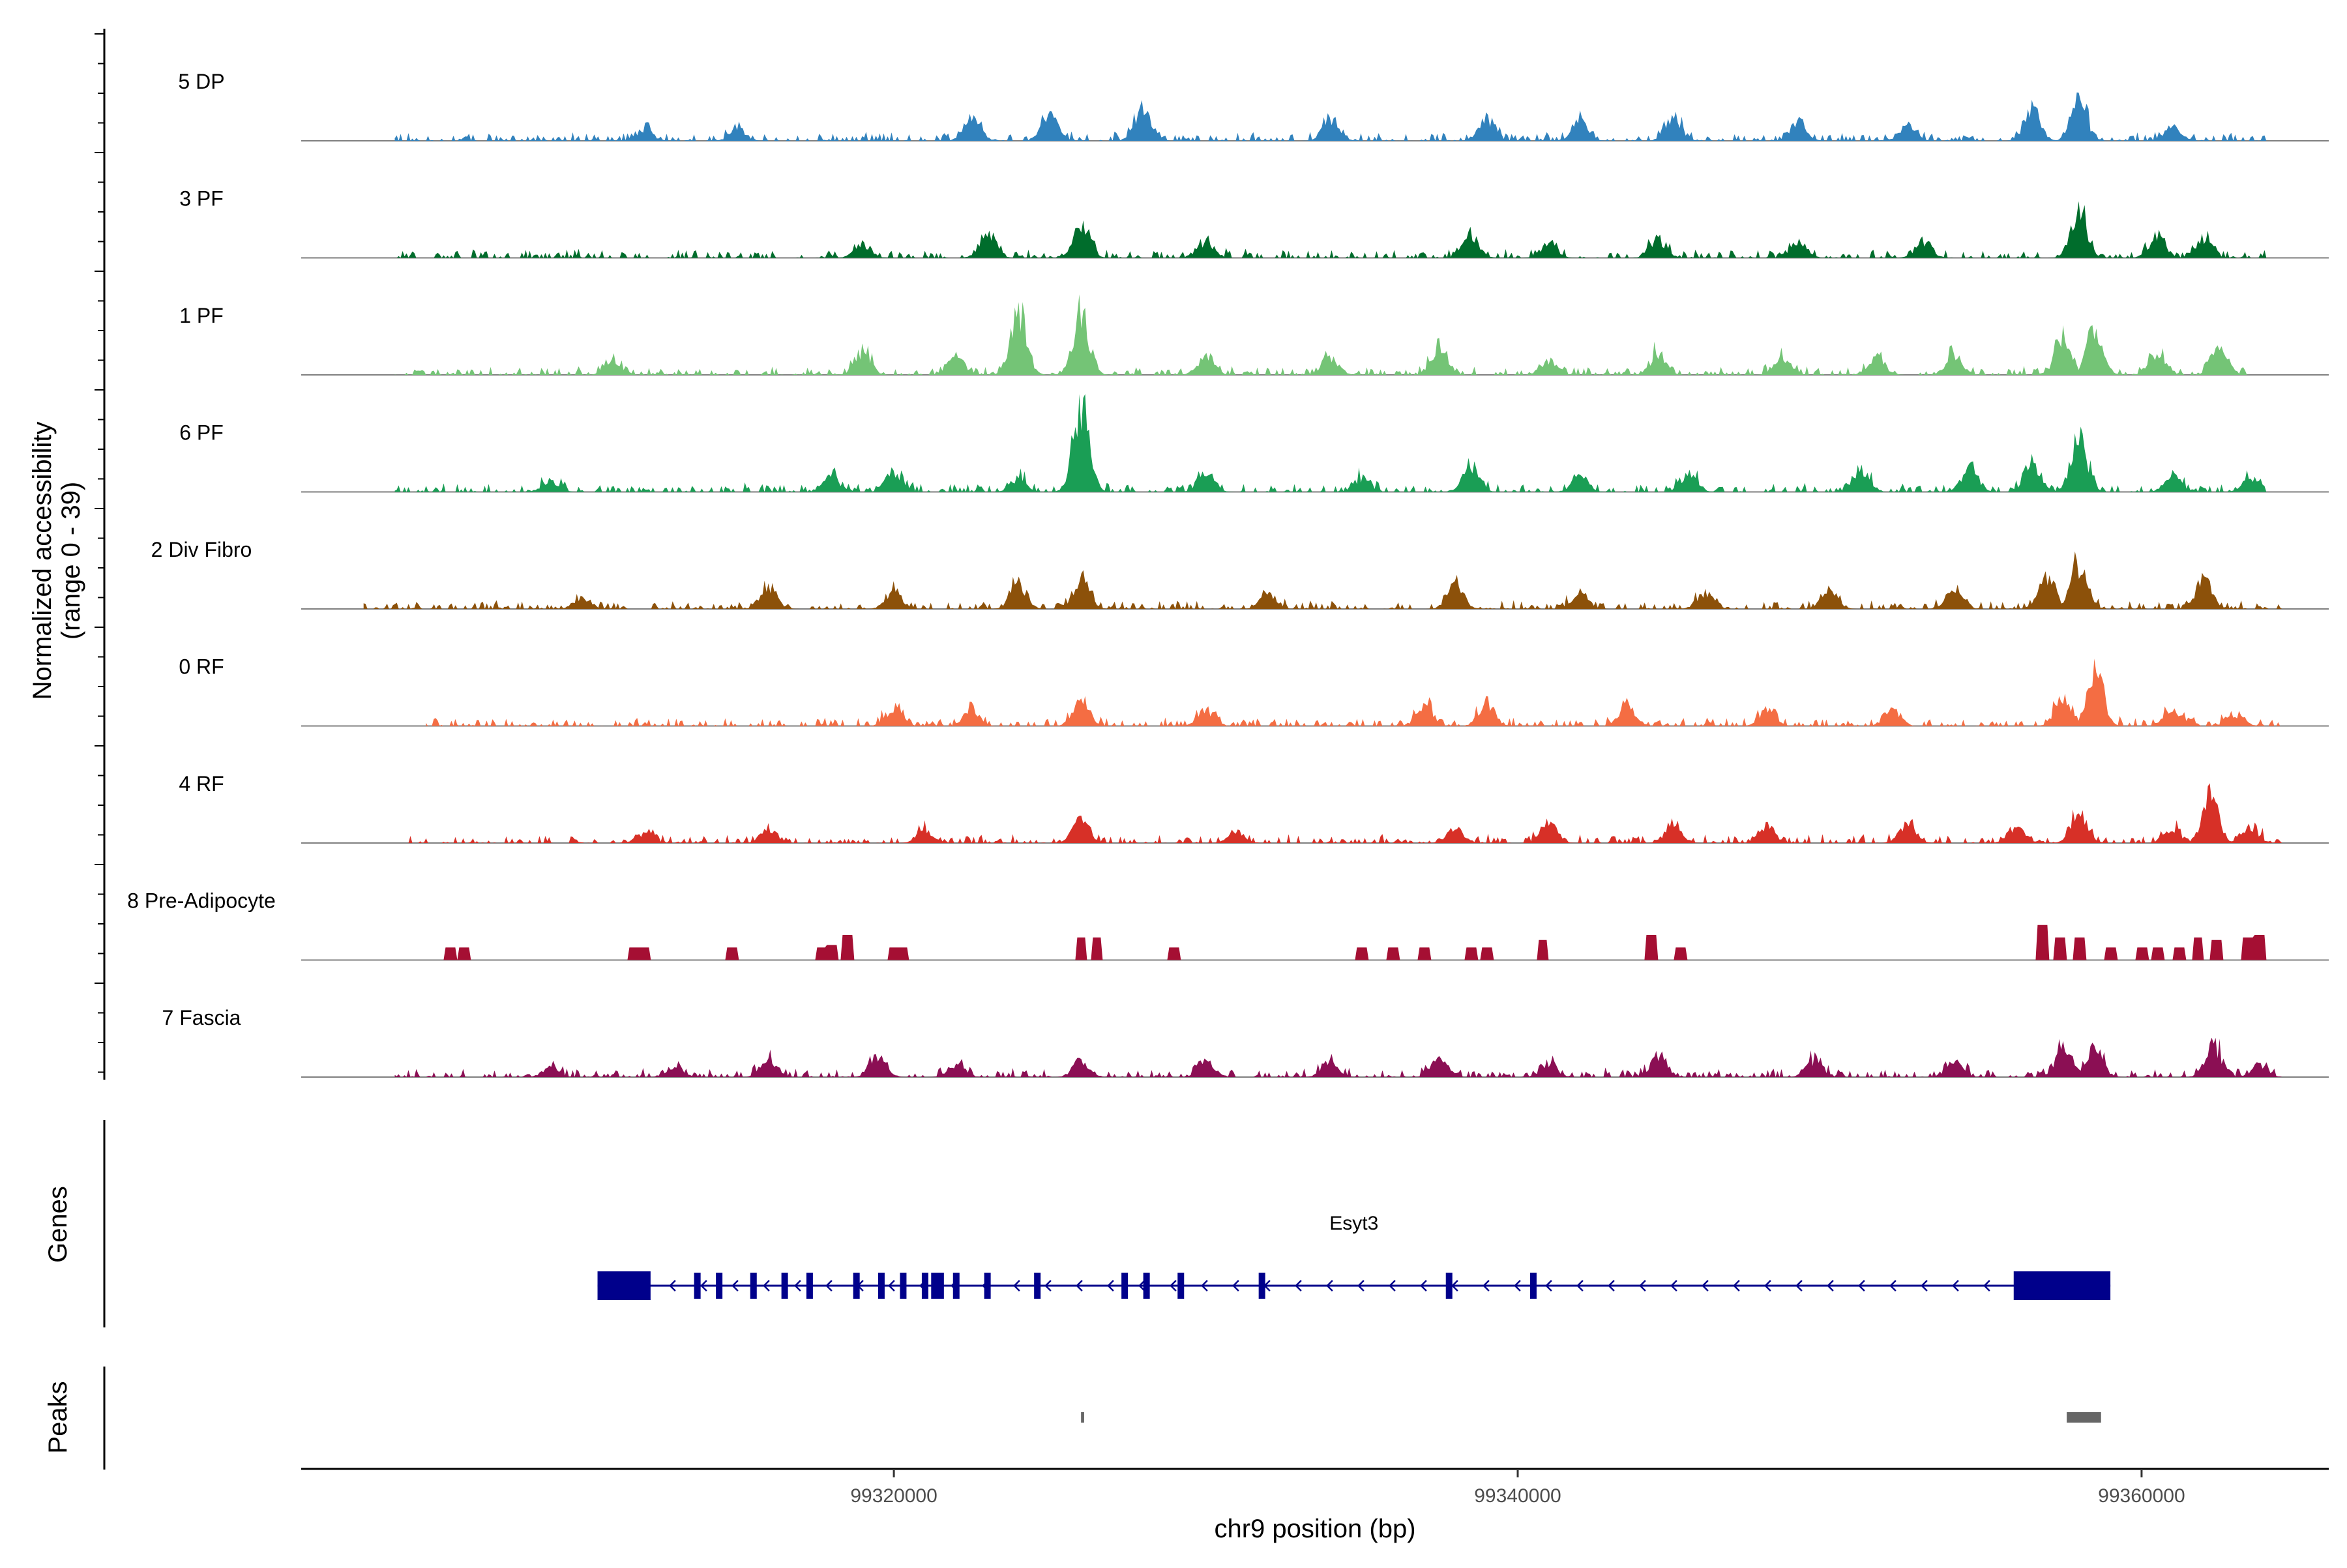 This screenshot has width=2347, height=1568. I want to click on track-1: 3 PF, so click(1254, 223).